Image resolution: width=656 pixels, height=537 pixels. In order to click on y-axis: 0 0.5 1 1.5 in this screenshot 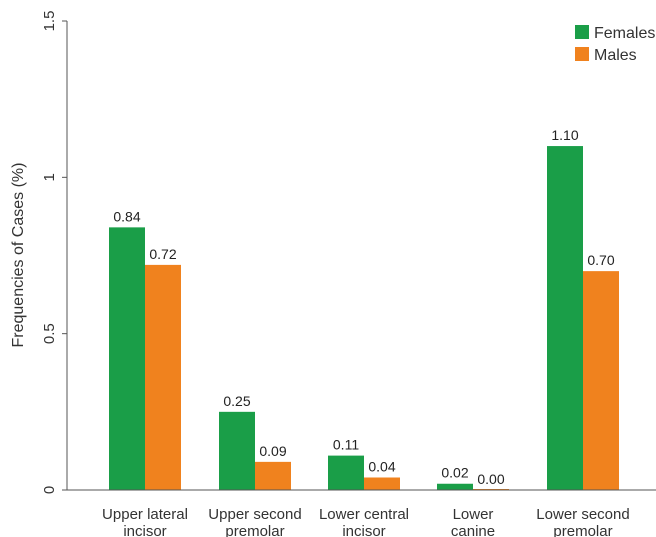, I will do `click(54, 252)`.